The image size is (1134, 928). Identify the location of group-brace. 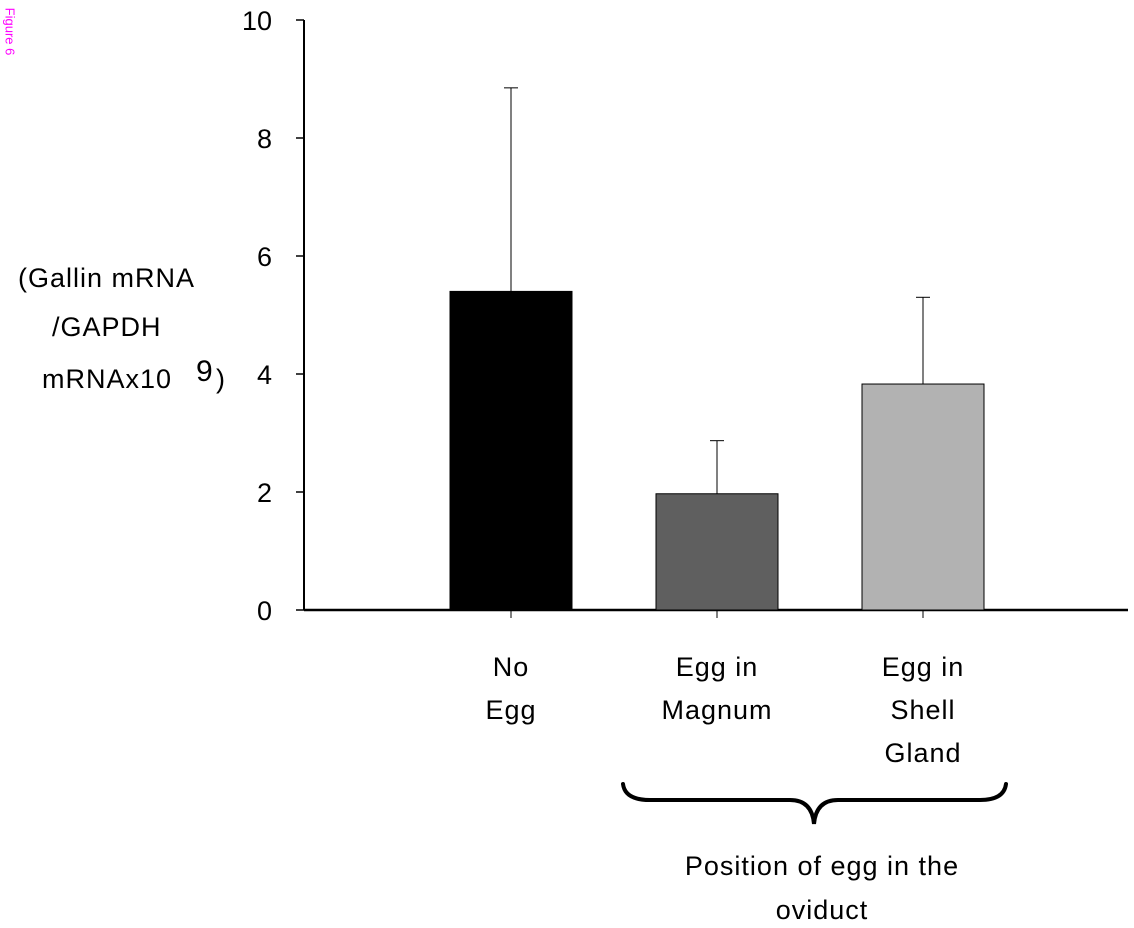
(814, 803).